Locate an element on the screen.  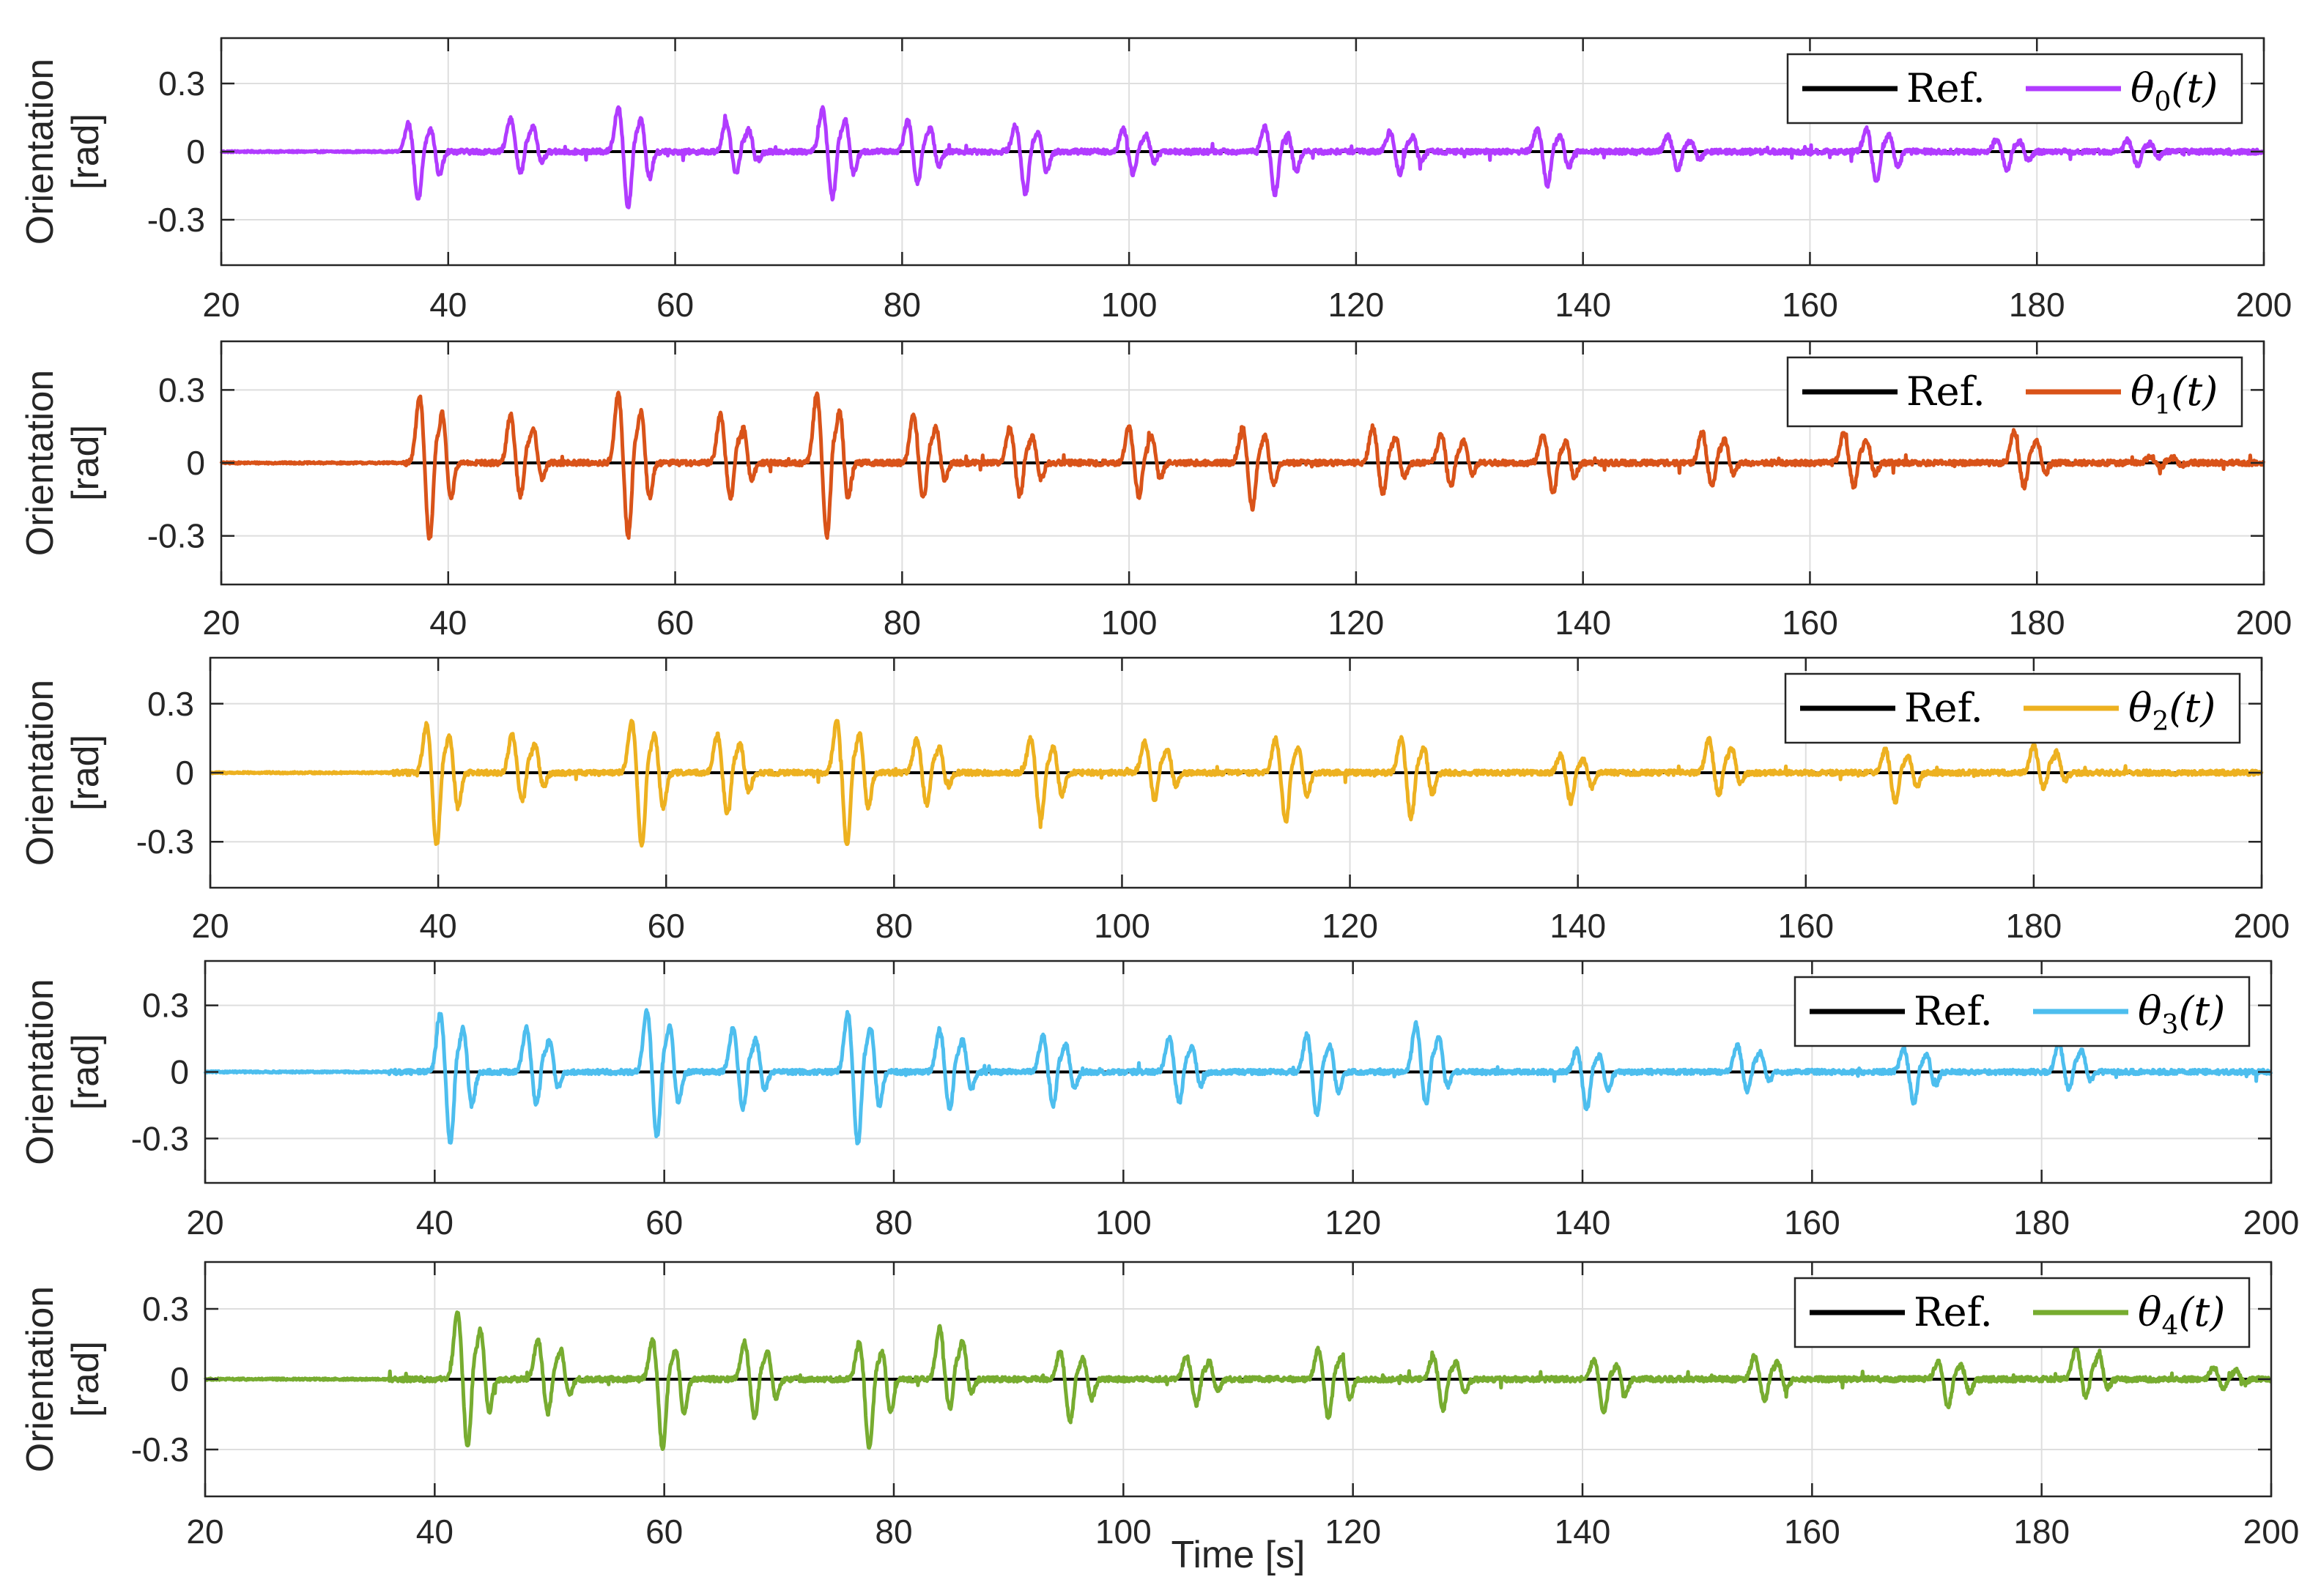
legend: Ref. θ2(t) is located at coordinates (2013, 708).